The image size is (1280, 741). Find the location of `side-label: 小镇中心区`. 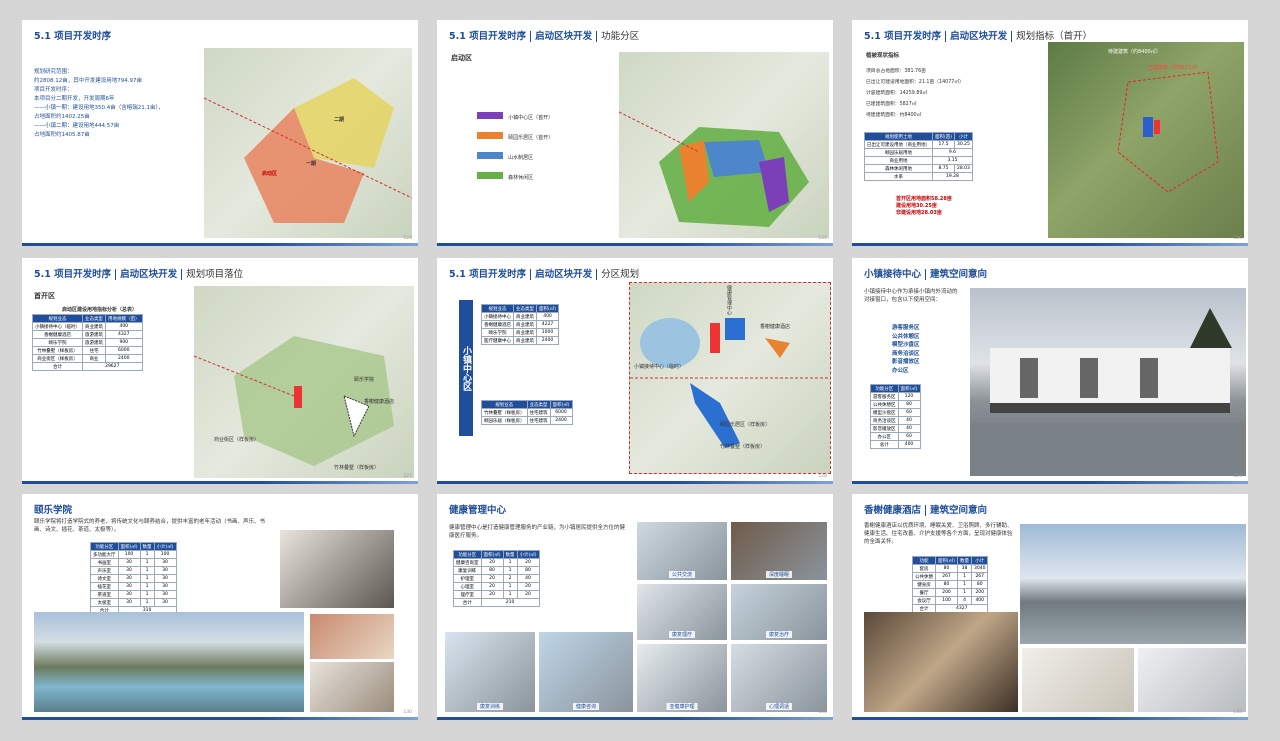

side-label: 小镇中心区 is located at coordinates (466, 368).